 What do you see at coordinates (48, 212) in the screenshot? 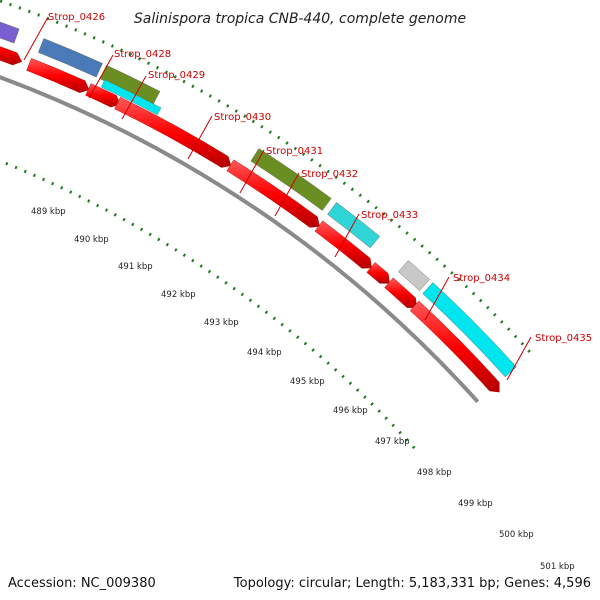
I see `kbp-label: 489 kbp` at bounding box center [48, 212].